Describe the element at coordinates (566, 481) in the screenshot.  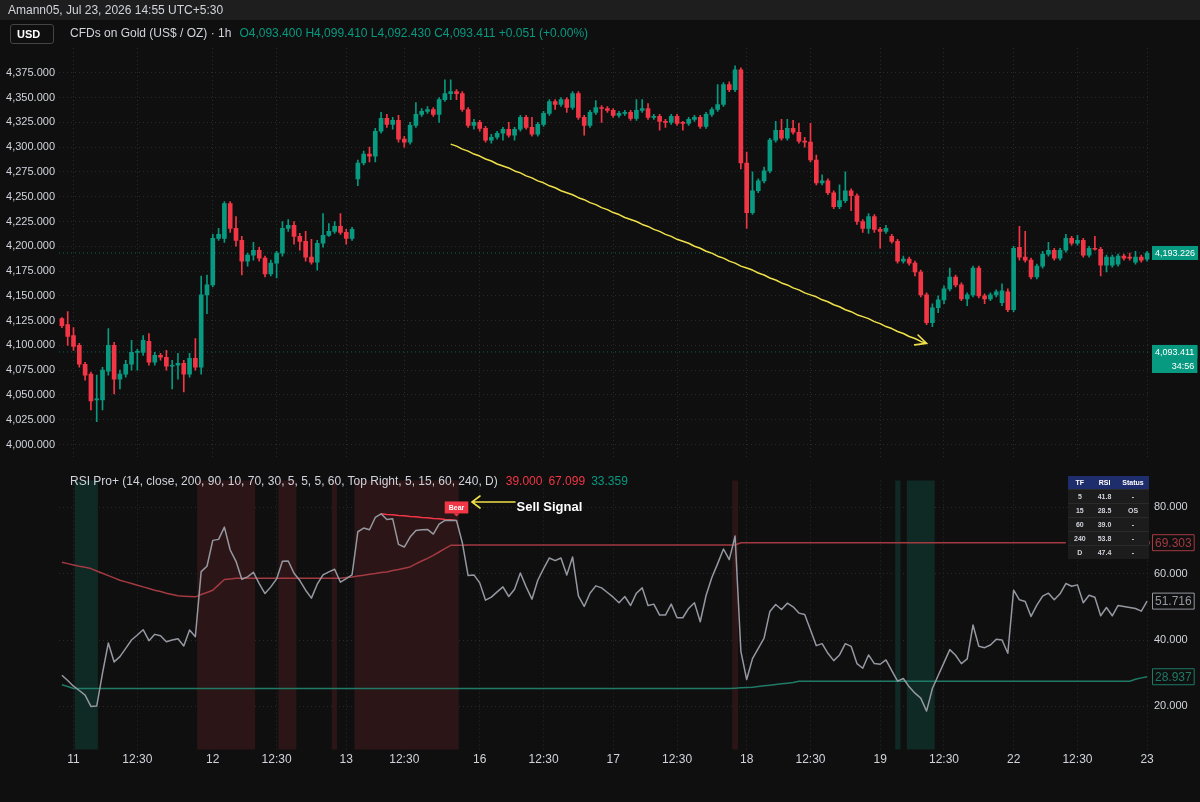
I see `chart-subtitle: 39.000 67.099 33.359` at that location.